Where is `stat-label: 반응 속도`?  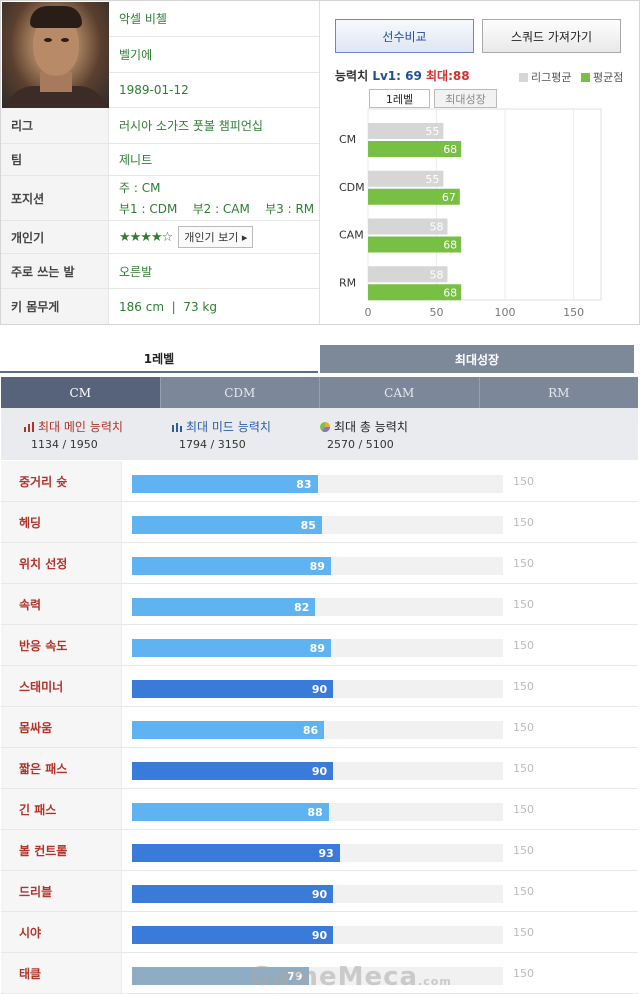 stat-label: 반응 속도 is located at coordinates (61, 645).